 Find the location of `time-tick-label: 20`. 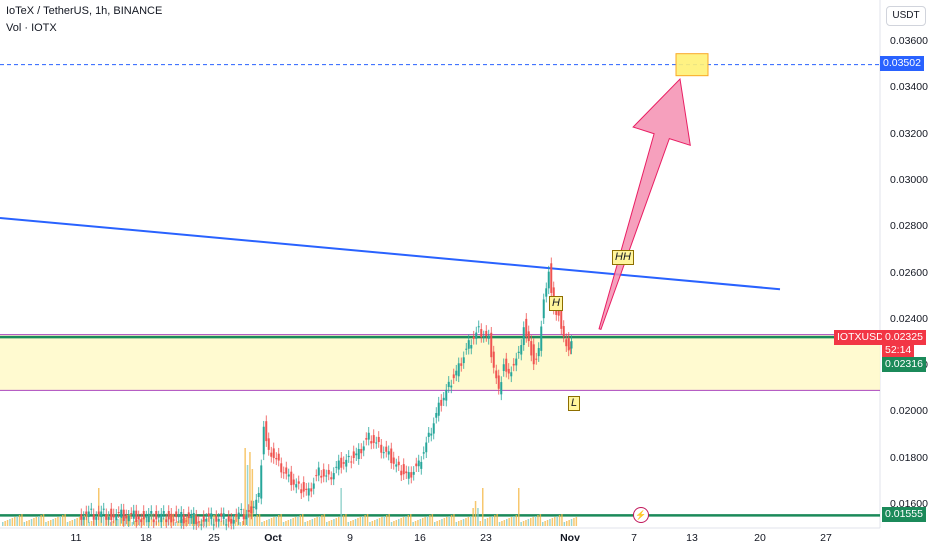

time-tick-label: 20 is located at coordinates (760, 538).